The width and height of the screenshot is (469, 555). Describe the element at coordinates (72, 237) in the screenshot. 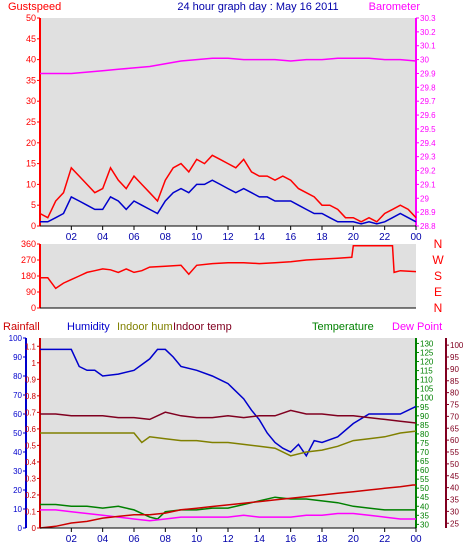

I see `upper-x-tick-label: 02` at that location.